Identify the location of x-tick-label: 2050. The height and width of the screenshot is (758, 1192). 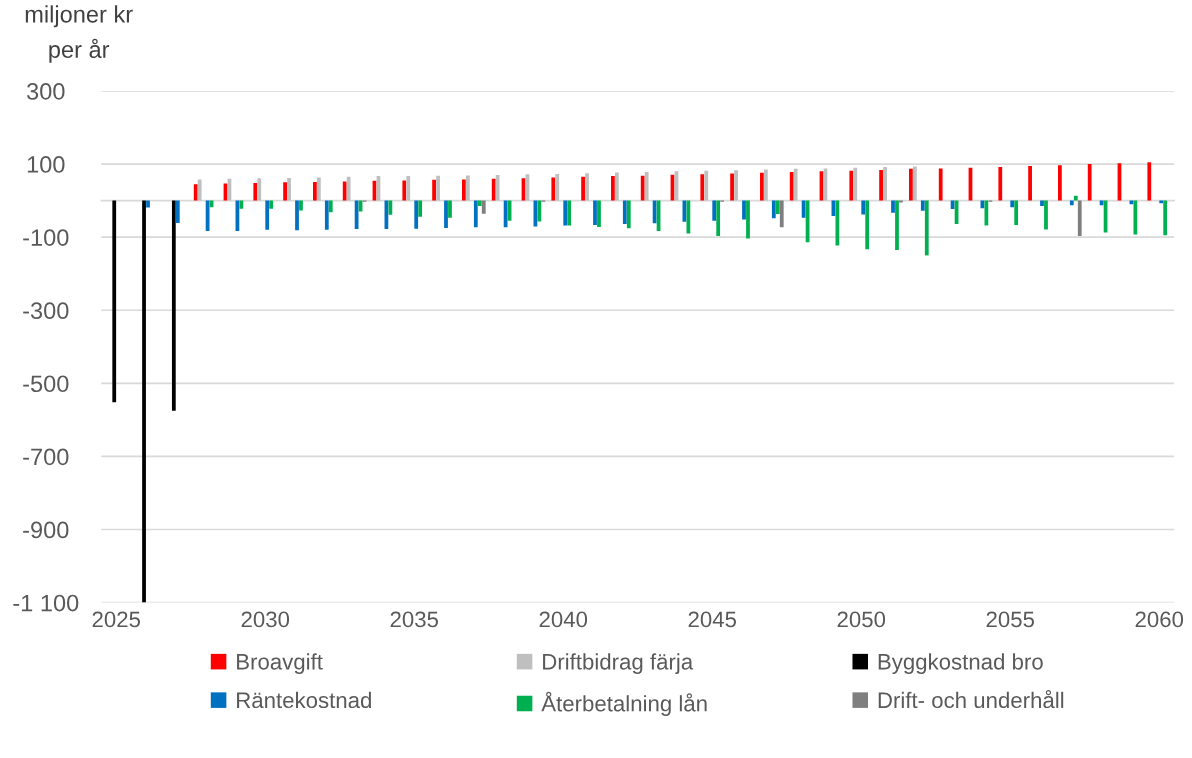
(861, 619).